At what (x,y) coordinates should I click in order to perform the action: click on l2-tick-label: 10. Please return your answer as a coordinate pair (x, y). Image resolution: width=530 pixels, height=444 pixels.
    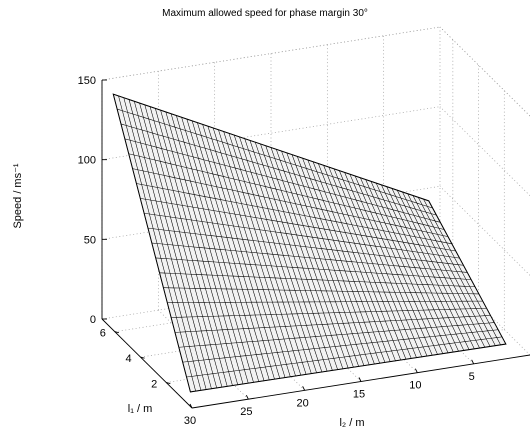
    Looking at the image, I should click on (415, 386).